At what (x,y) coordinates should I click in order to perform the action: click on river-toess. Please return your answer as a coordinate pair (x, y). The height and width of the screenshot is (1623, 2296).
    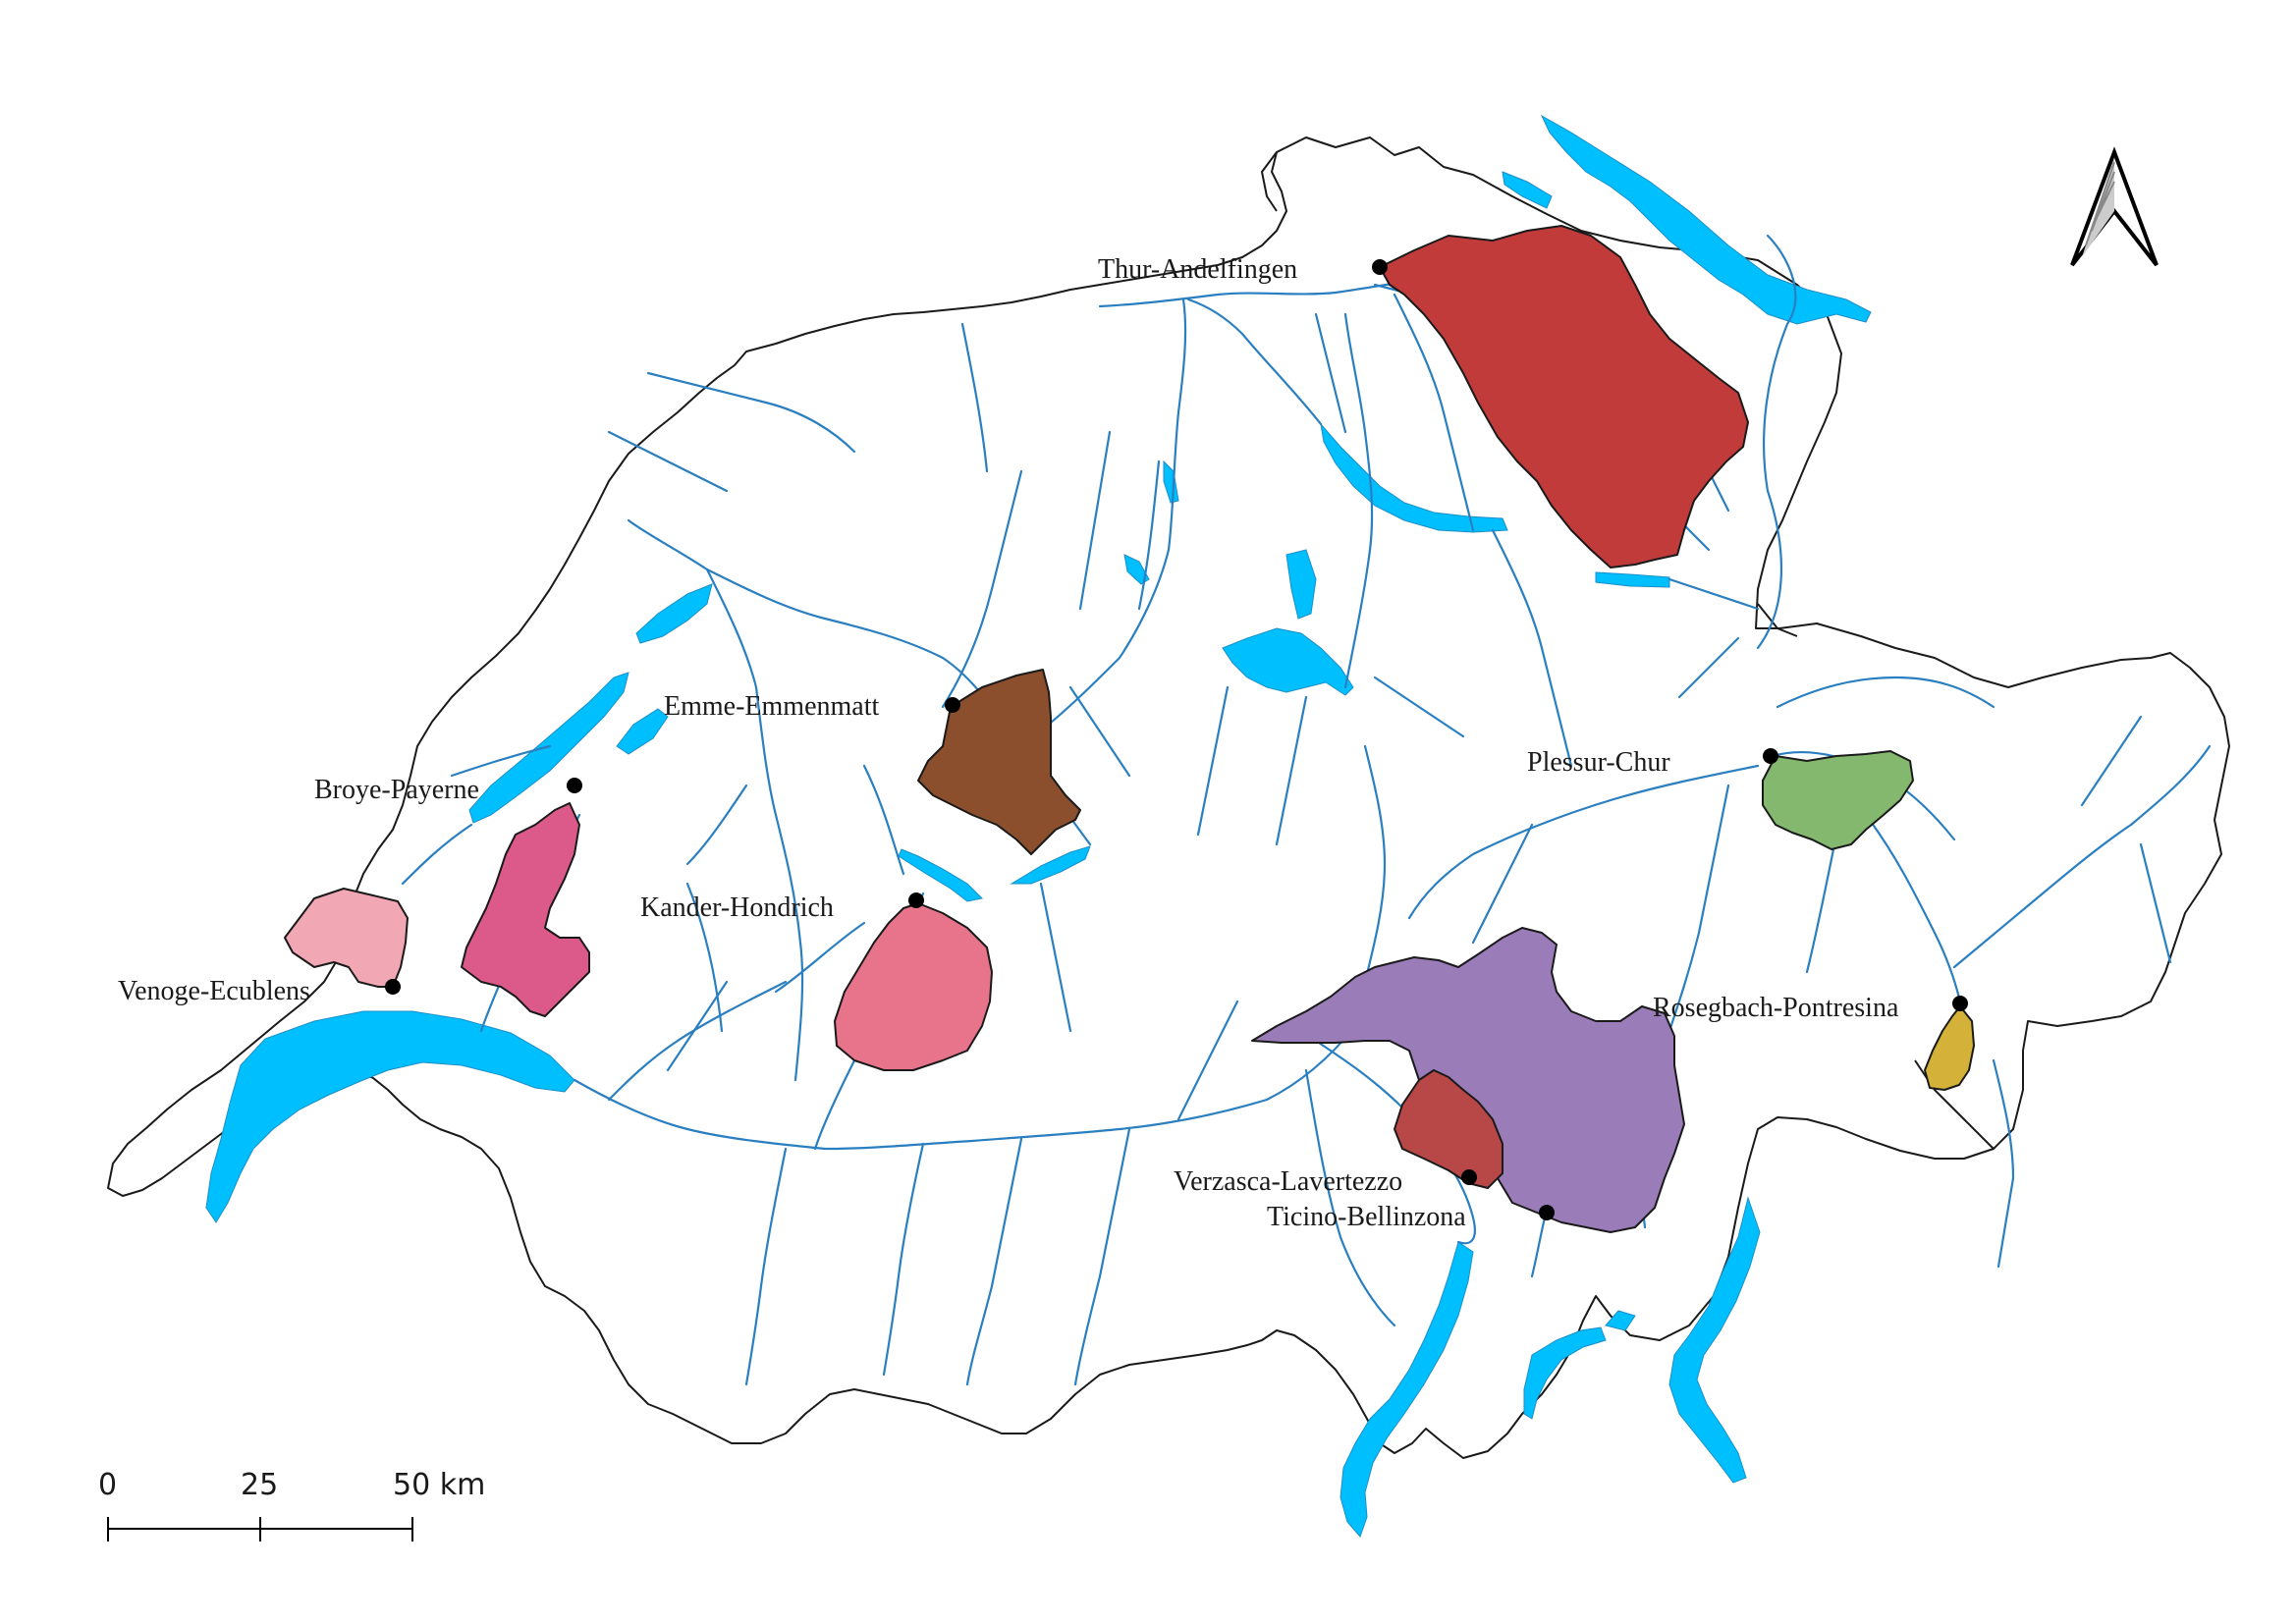
    Looking at the image, I should click on (1434, 413).